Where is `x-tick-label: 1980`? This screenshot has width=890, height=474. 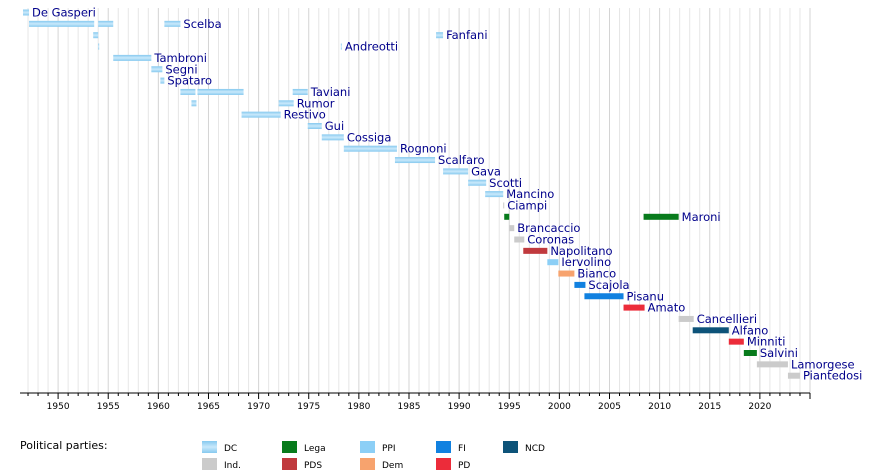
x-tick-label: 1980 is located at coordinates (358, 407).